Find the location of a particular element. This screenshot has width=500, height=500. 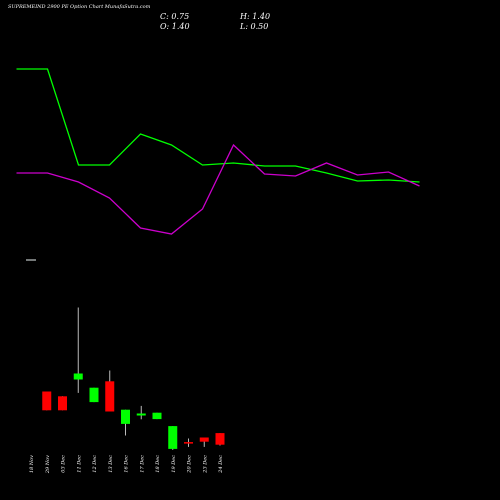

open-readout: O: 1.40 is located at coordinates (175, 26).